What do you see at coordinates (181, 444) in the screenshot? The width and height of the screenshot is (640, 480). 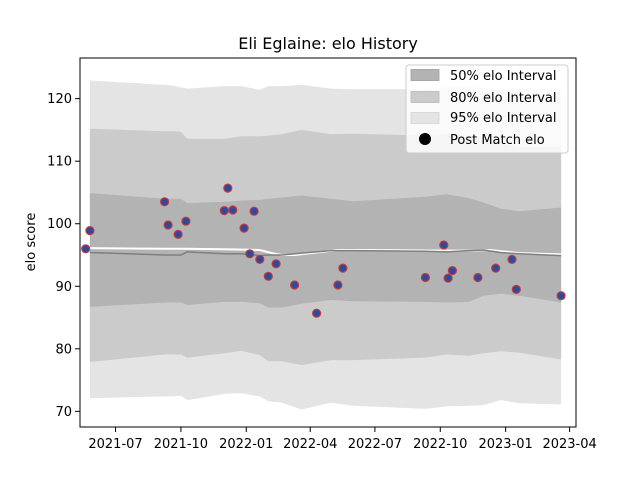 I see `x-tick-label: 2021-10` at bounding box center [181, 444].